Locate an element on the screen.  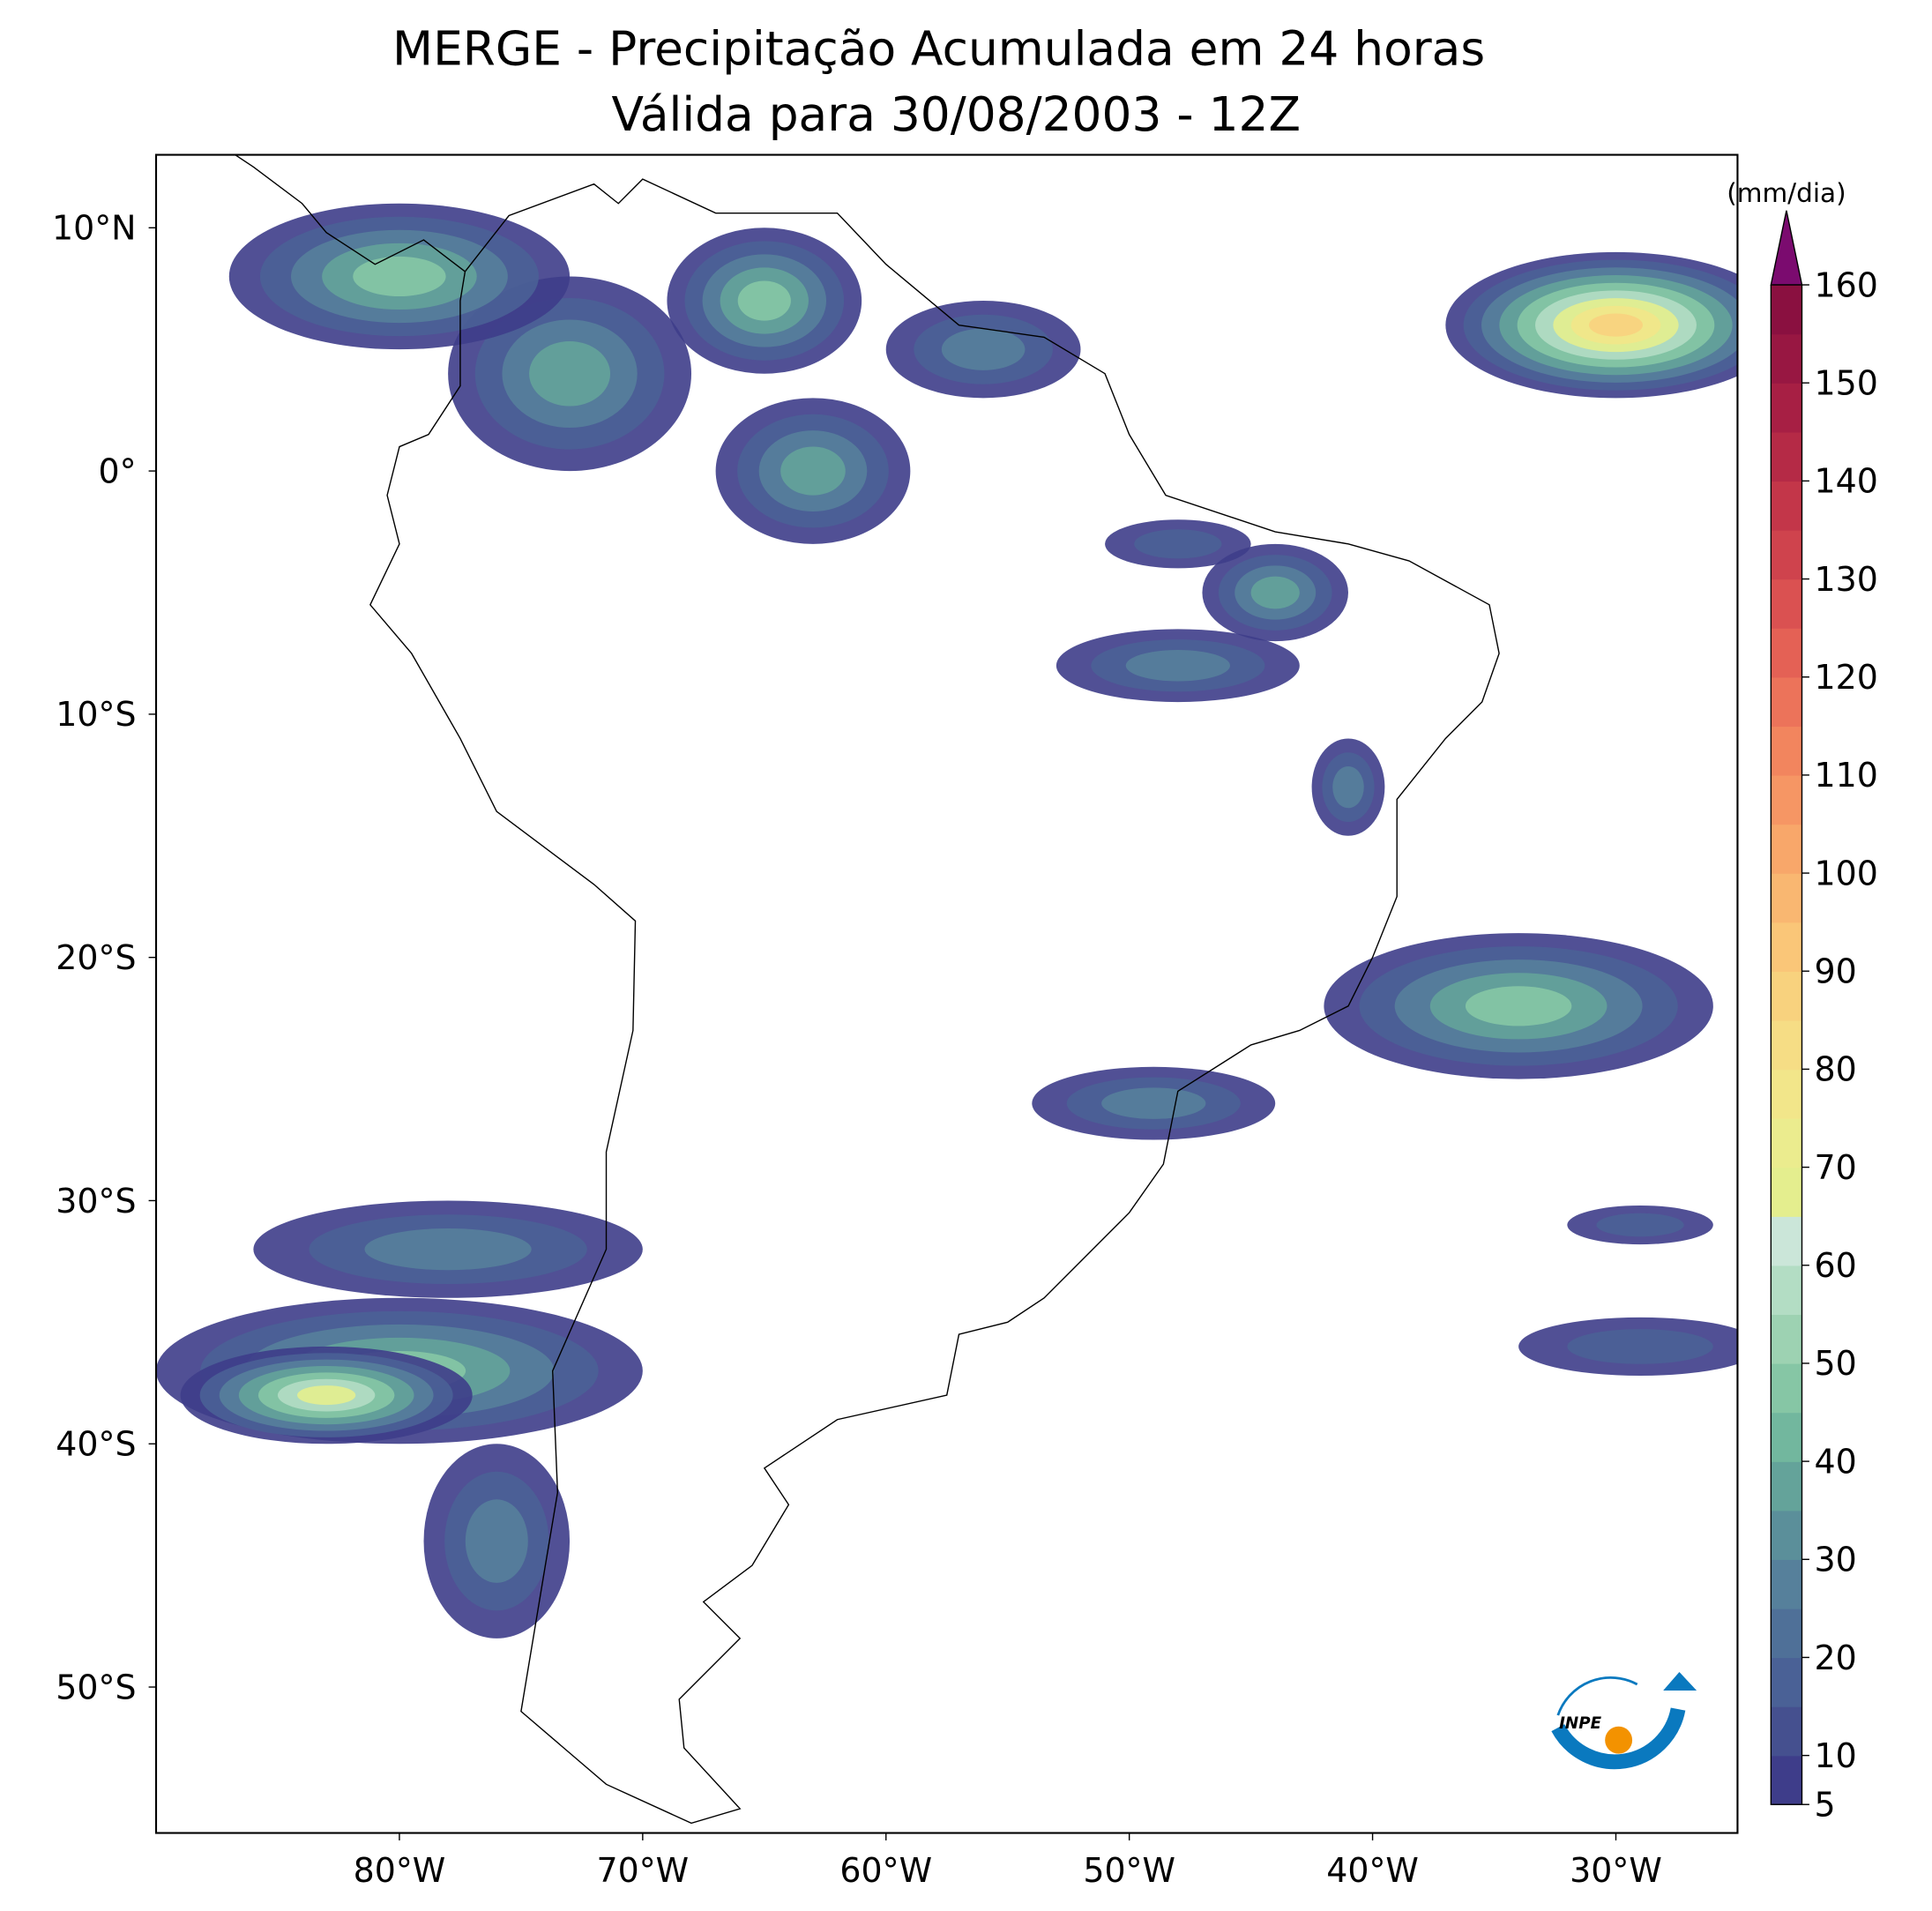
colorbar-tick-label: 90 is located at coordinates (1836, 972).